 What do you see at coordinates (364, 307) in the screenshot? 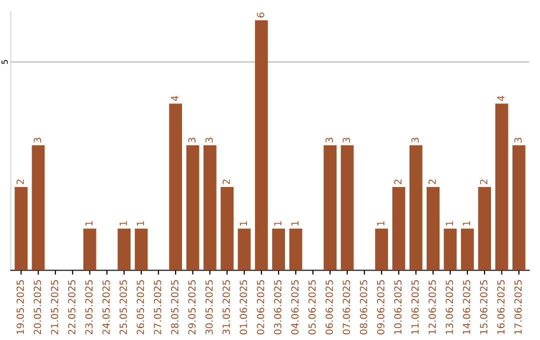
I see `x-tick-label: 08.06.2025` at bounding box center [364, 307].